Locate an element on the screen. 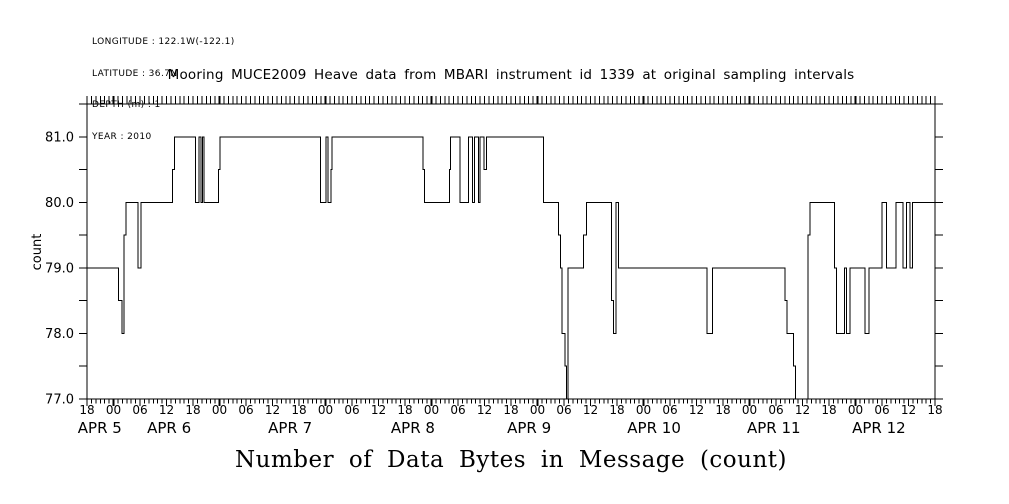 The image size is (1009, 504). y-tick-label: 80.0 is located at coordinates (59, 203).